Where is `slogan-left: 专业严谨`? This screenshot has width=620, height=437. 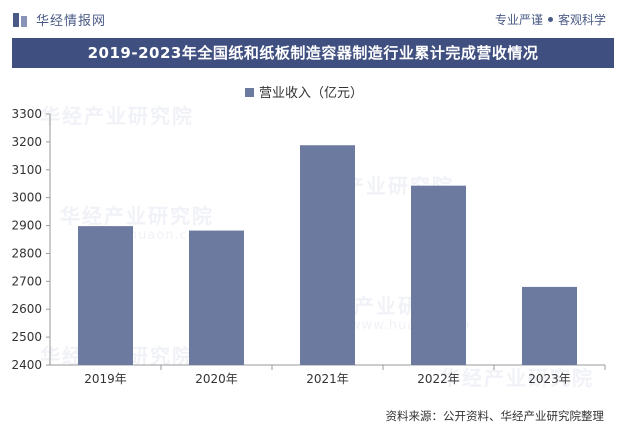
slogan-left: 专业严谨 is located at coordinates (518, 20).